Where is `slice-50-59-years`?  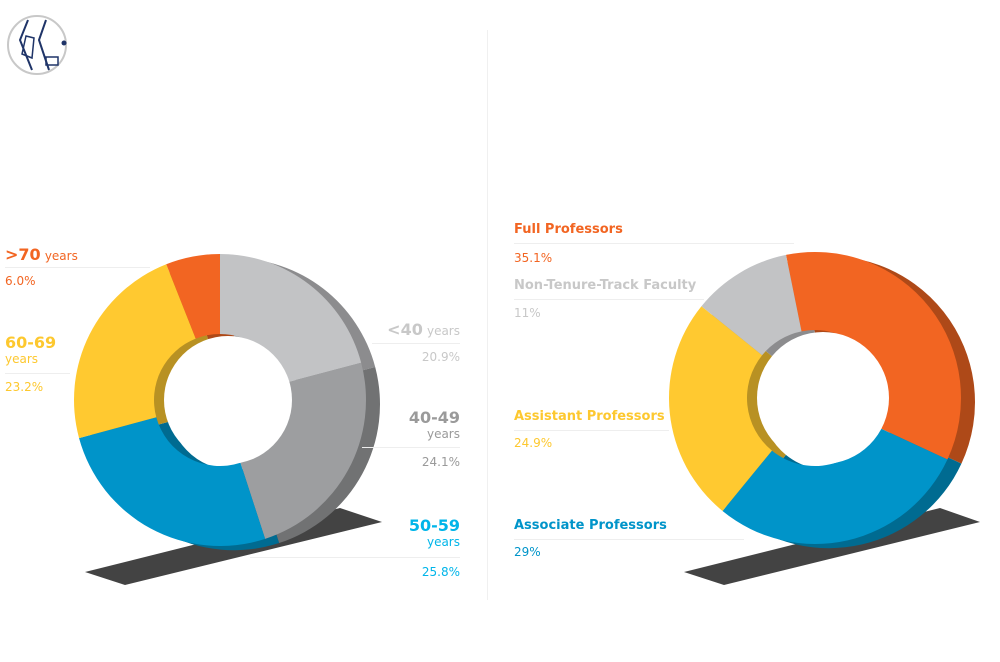
slice-50-59-years is located at coordinates (172, 481).